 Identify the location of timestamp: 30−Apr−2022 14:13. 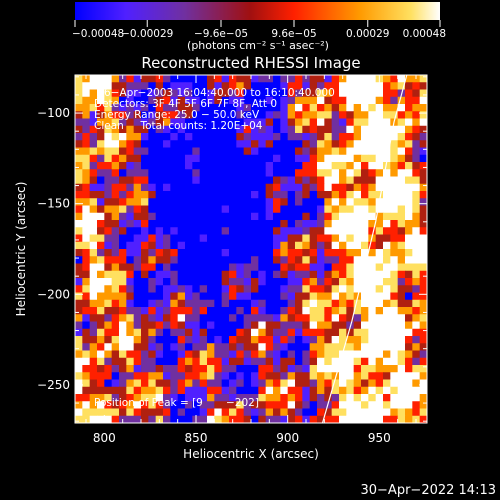
(429, 490).